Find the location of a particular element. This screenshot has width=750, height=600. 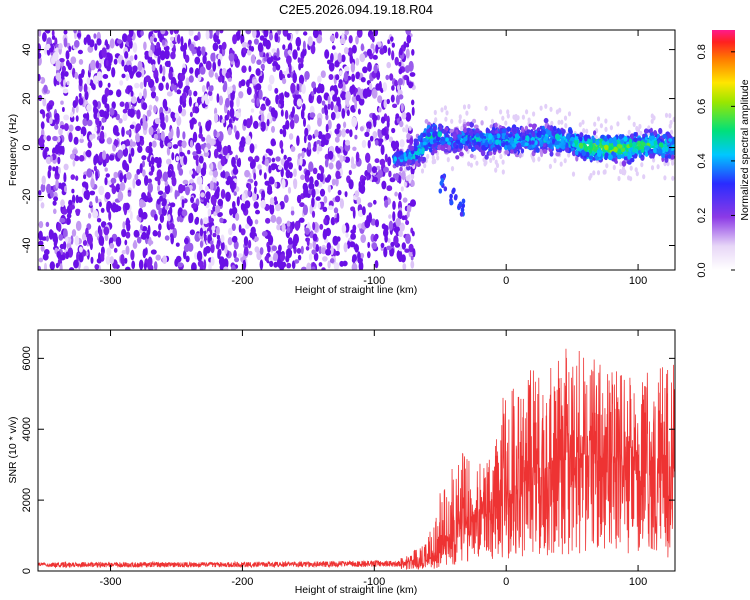

tail-cell is located at coordinates (442, 180).